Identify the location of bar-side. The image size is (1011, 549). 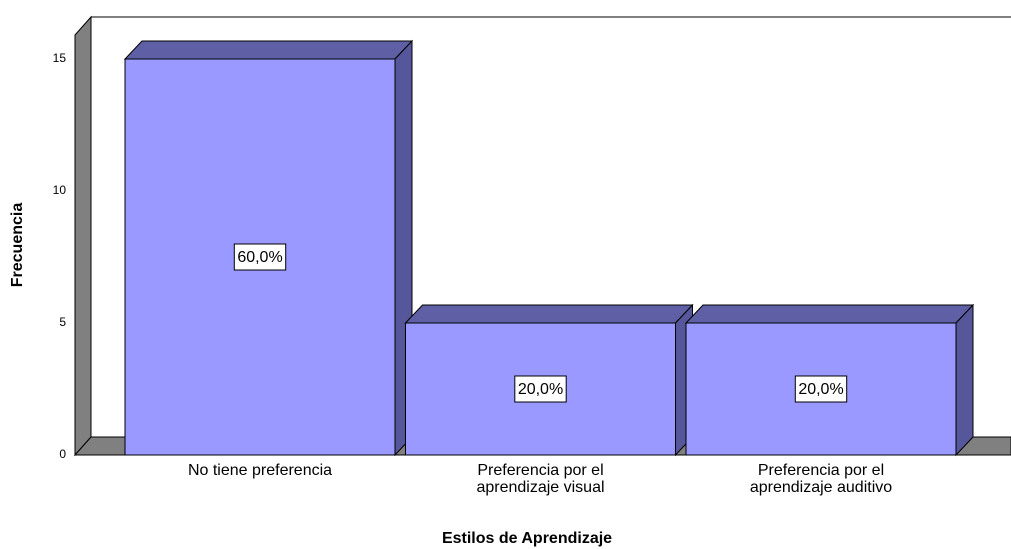
(964, 380).